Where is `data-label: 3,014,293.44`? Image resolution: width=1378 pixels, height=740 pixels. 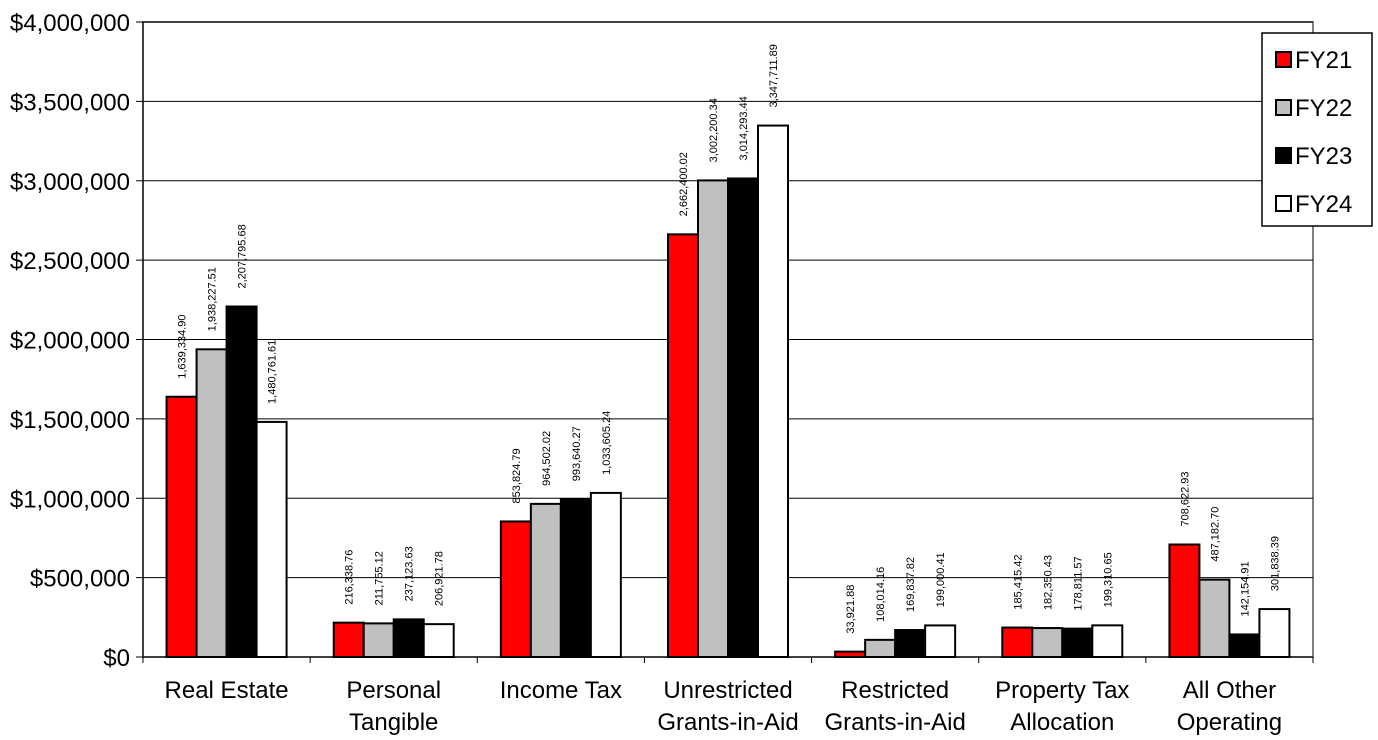
data-label: 3,014,293.44 is located at coordinates (744, 128).